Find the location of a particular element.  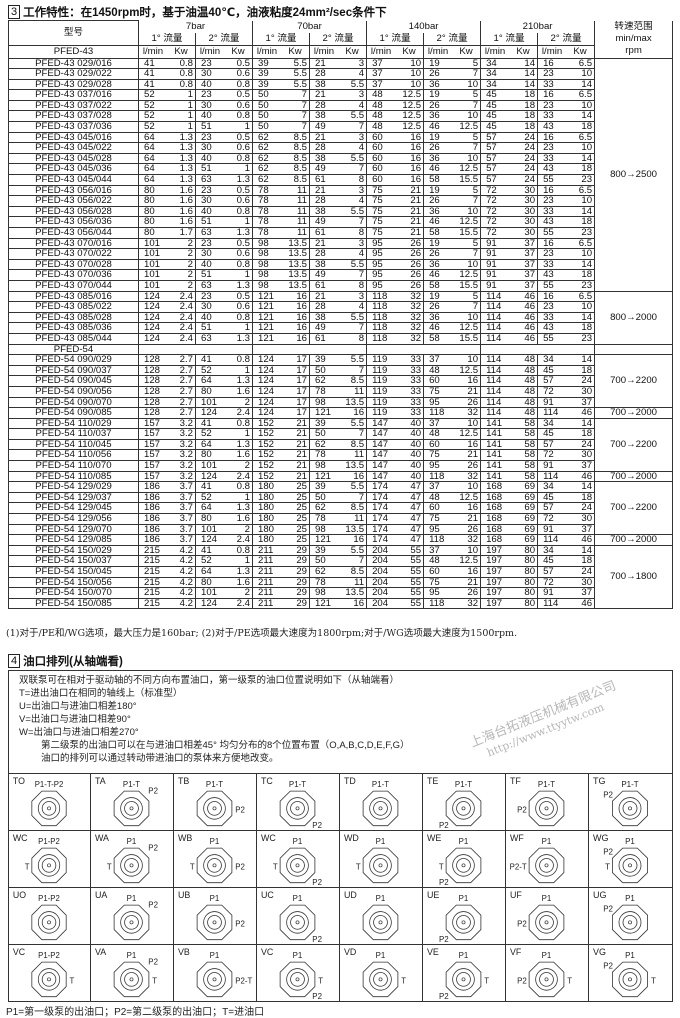

power-kw-cell: 55 is located at coordinates (410, 550).